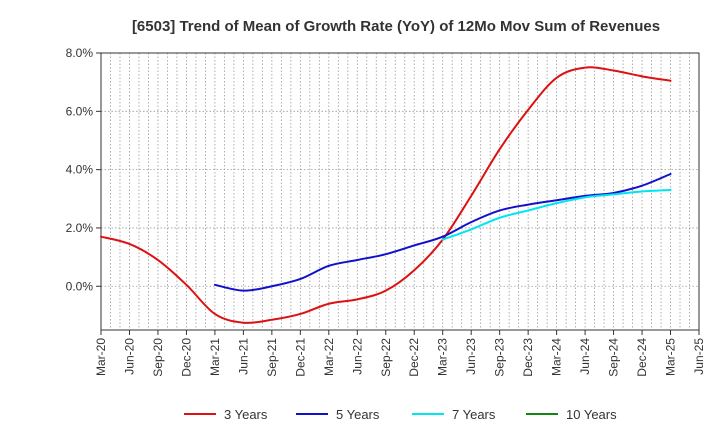 Image resolution: width=720 pixels, height=445 pixels. I want to click on x-tick-label: Mar-25, so click(671, 357).